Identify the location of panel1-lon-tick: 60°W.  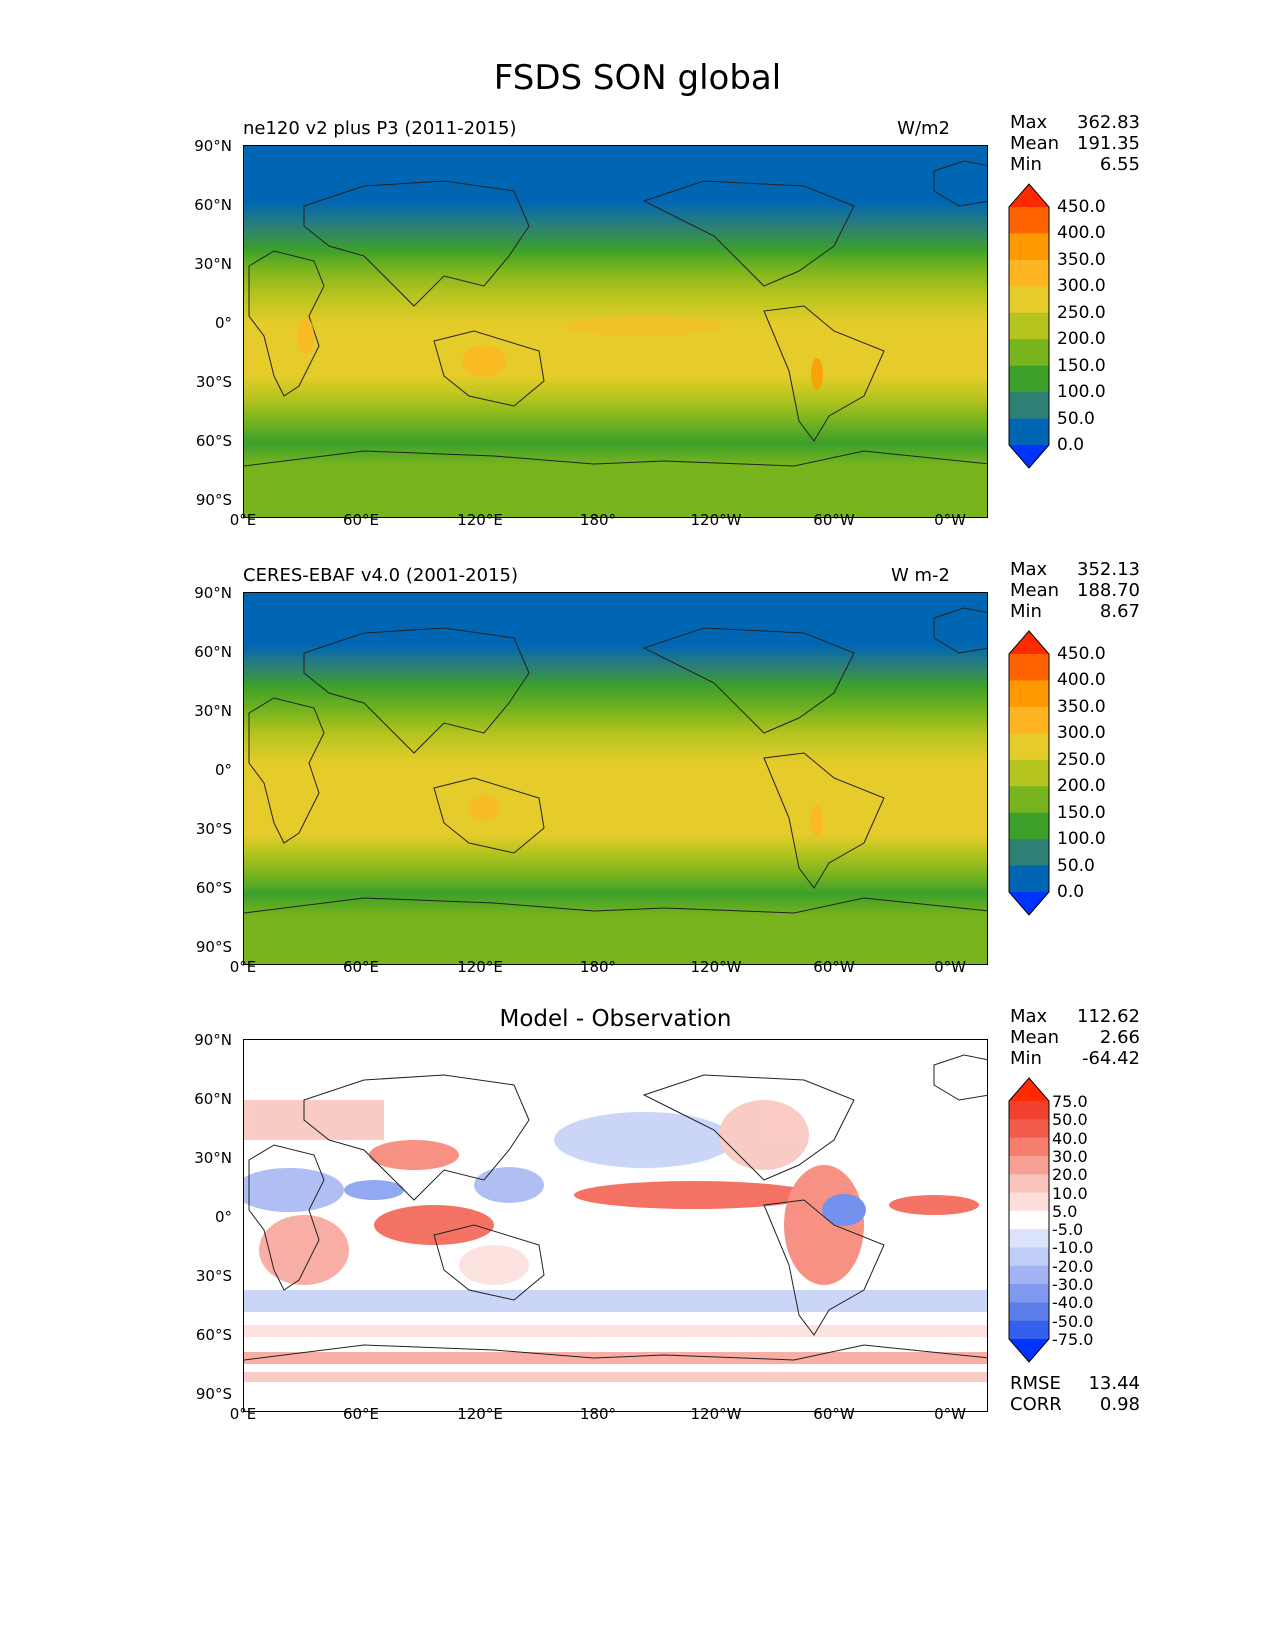
(834, 520).